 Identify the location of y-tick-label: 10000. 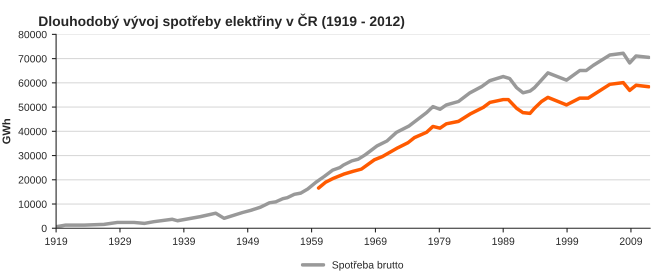
(32, 204).